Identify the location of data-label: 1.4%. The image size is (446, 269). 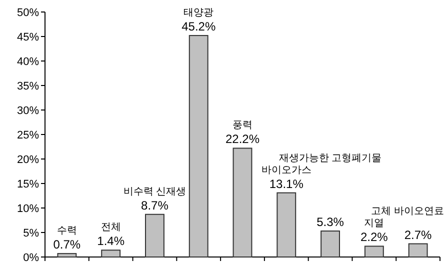
(111, 241).